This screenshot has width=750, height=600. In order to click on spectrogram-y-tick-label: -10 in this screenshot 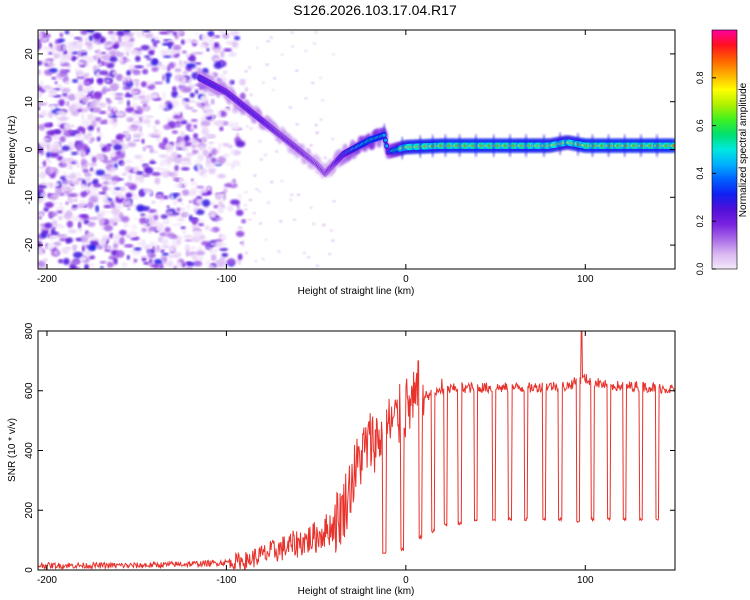, I will do `click(29, 197)`.